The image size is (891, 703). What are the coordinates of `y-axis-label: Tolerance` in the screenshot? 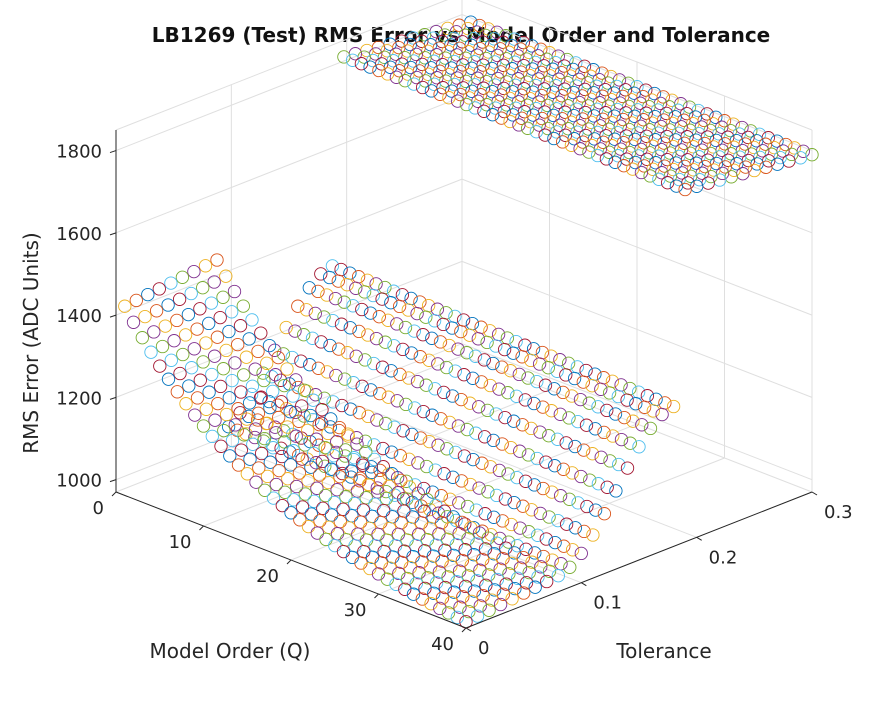 It's located at (663, 651).